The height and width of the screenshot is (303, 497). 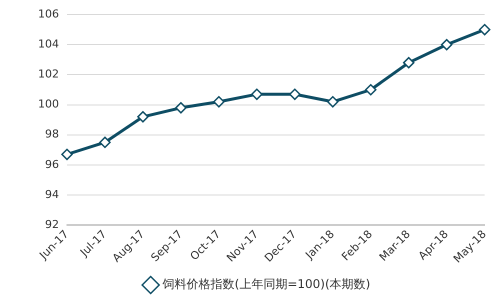 What do you see at coordinates (48, 104) in the screenshot?
I see `y-tick-label: 100` at bounding box center [48, 104].